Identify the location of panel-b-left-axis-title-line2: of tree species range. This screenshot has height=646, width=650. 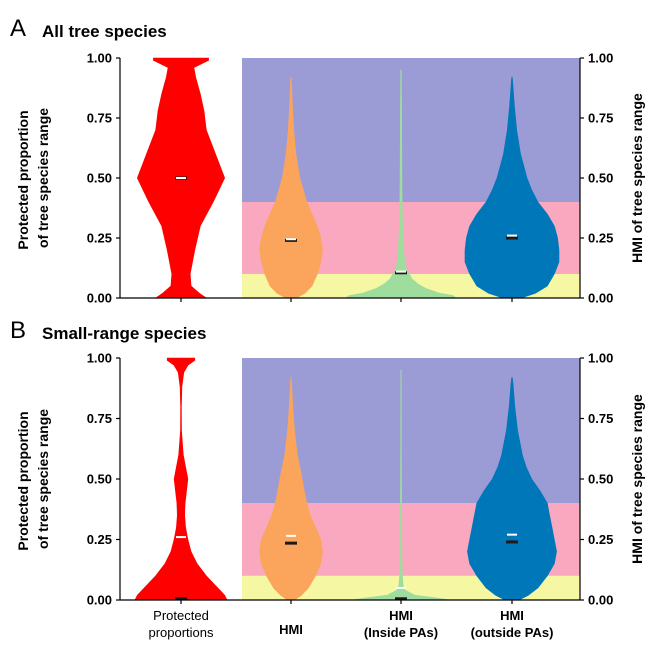
(43, 479).